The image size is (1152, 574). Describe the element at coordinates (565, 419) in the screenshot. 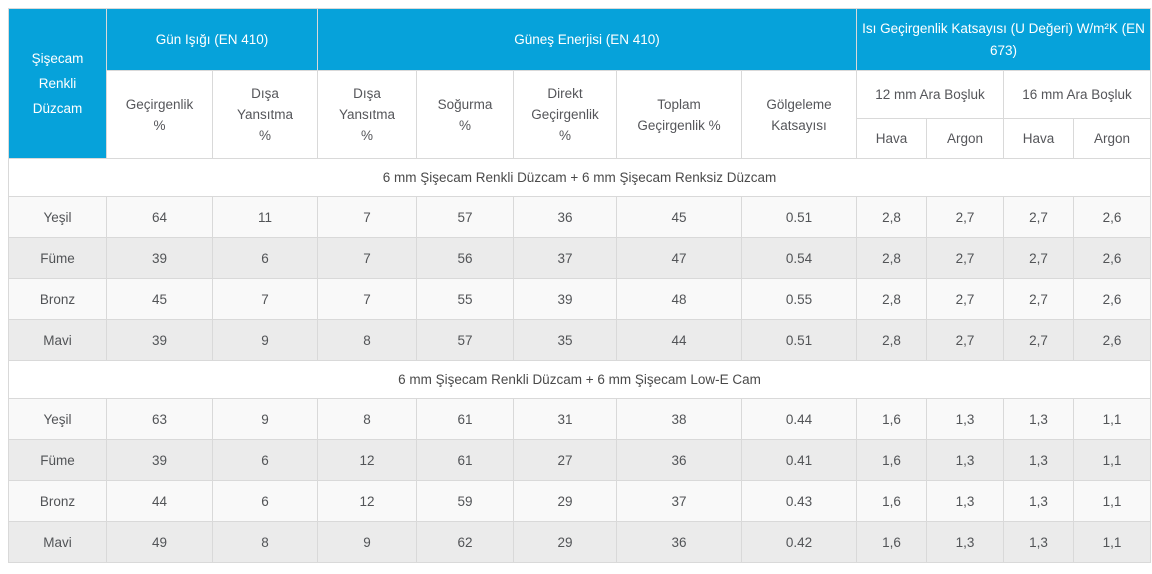

I see `value-cell: 31` at that location.